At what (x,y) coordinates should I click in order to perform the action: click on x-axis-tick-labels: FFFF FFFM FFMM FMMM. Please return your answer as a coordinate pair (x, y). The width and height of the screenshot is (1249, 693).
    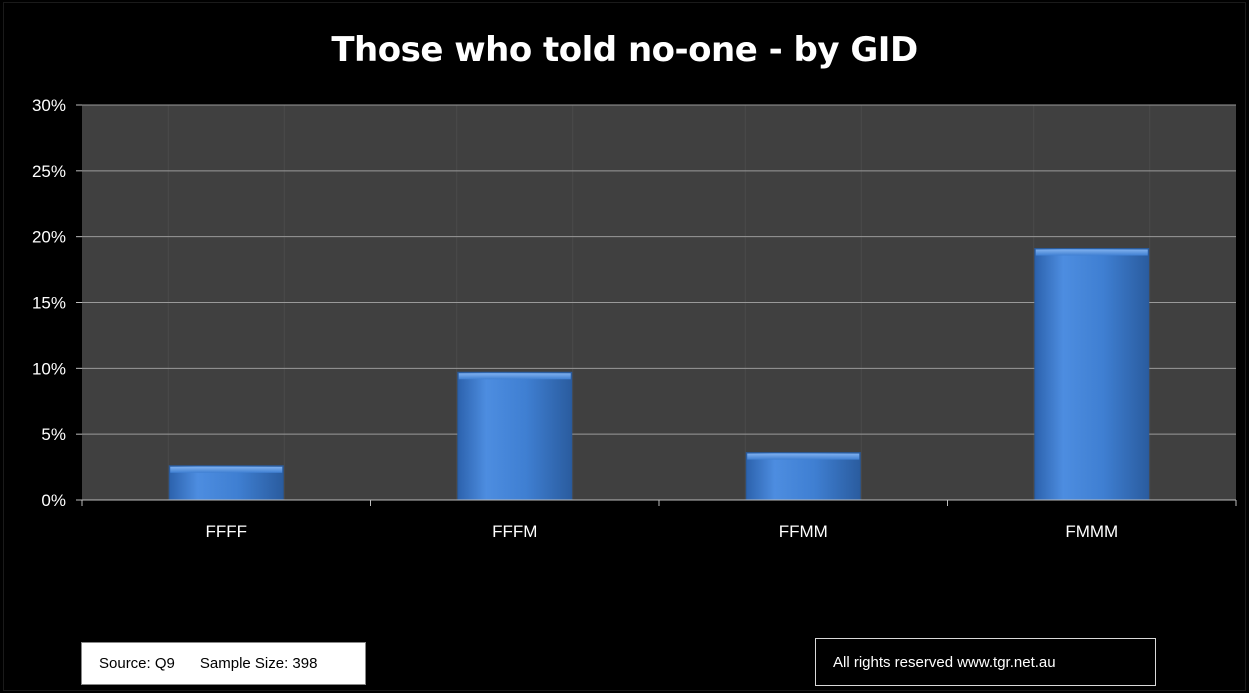
    Looking at the image, I should click on (661, 531).